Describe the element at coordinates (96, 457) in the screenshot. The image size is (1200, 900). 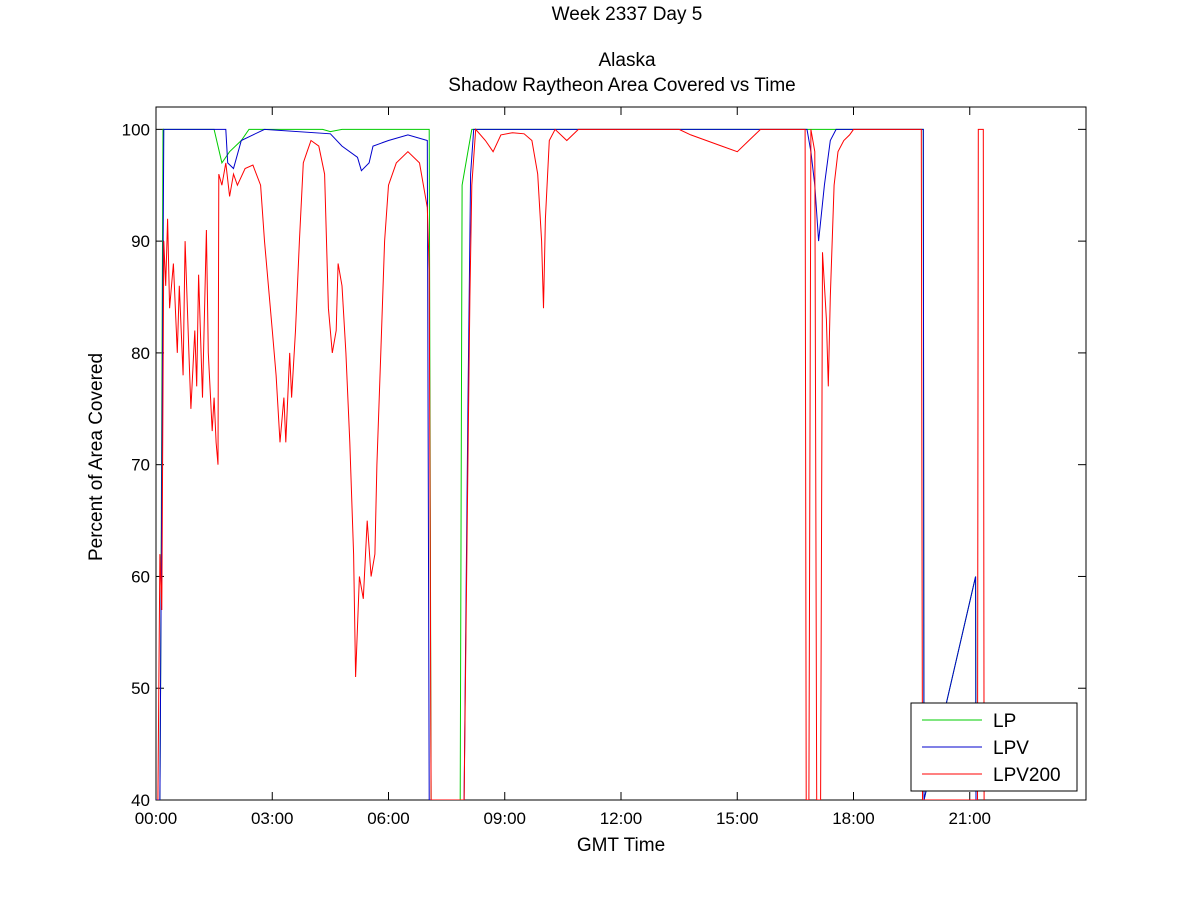
I see `y-axis-label: Percent of Area Covered` at that location.